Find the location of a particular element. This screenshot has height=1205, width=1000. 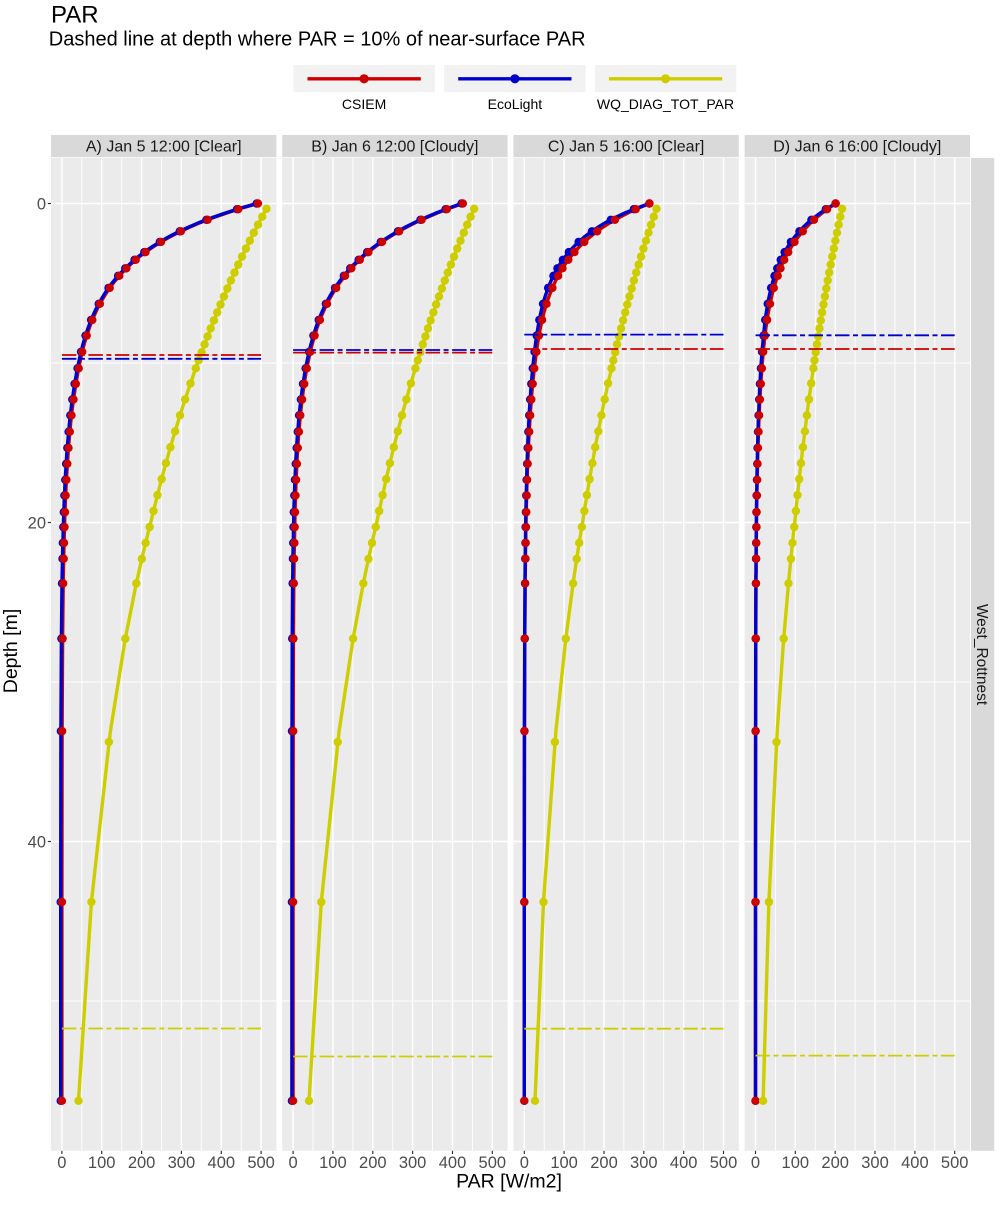

svg-text: 40 is located at coordinates (37, 843).